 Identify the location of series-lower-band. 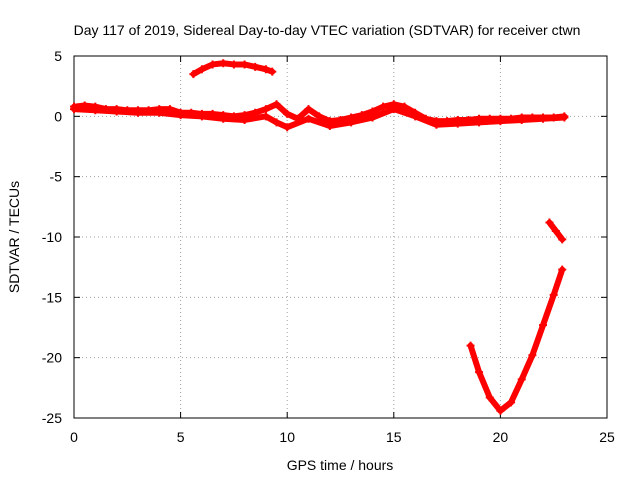
(319, 118).